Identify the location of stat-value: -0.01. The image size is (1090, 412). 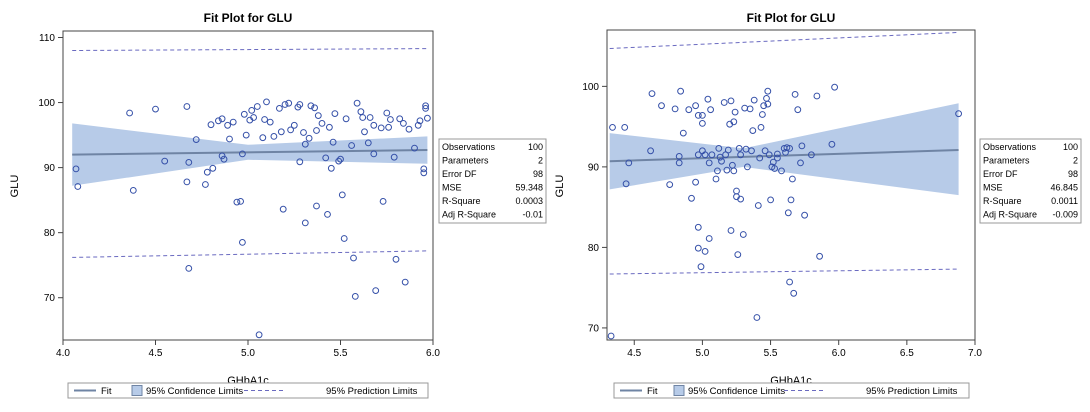
(532, 215).